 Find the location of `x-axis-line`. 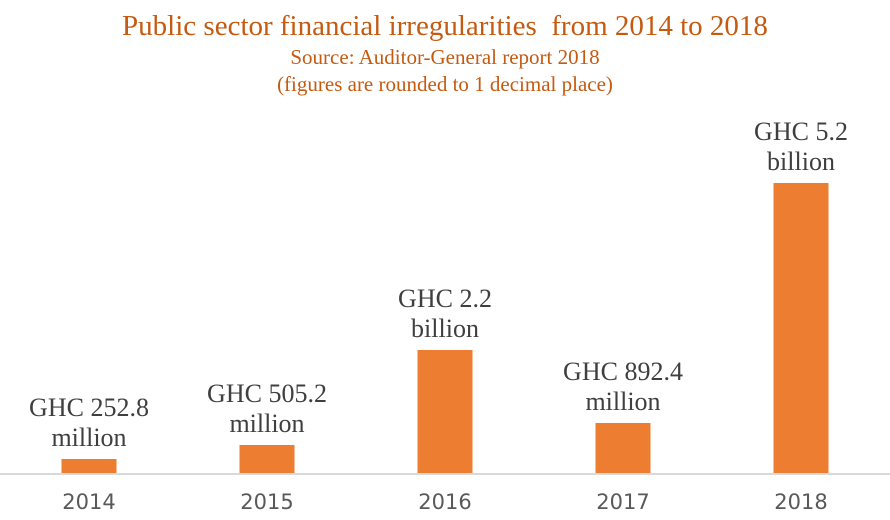

x-axis-line is located at coordinates (445, 474).